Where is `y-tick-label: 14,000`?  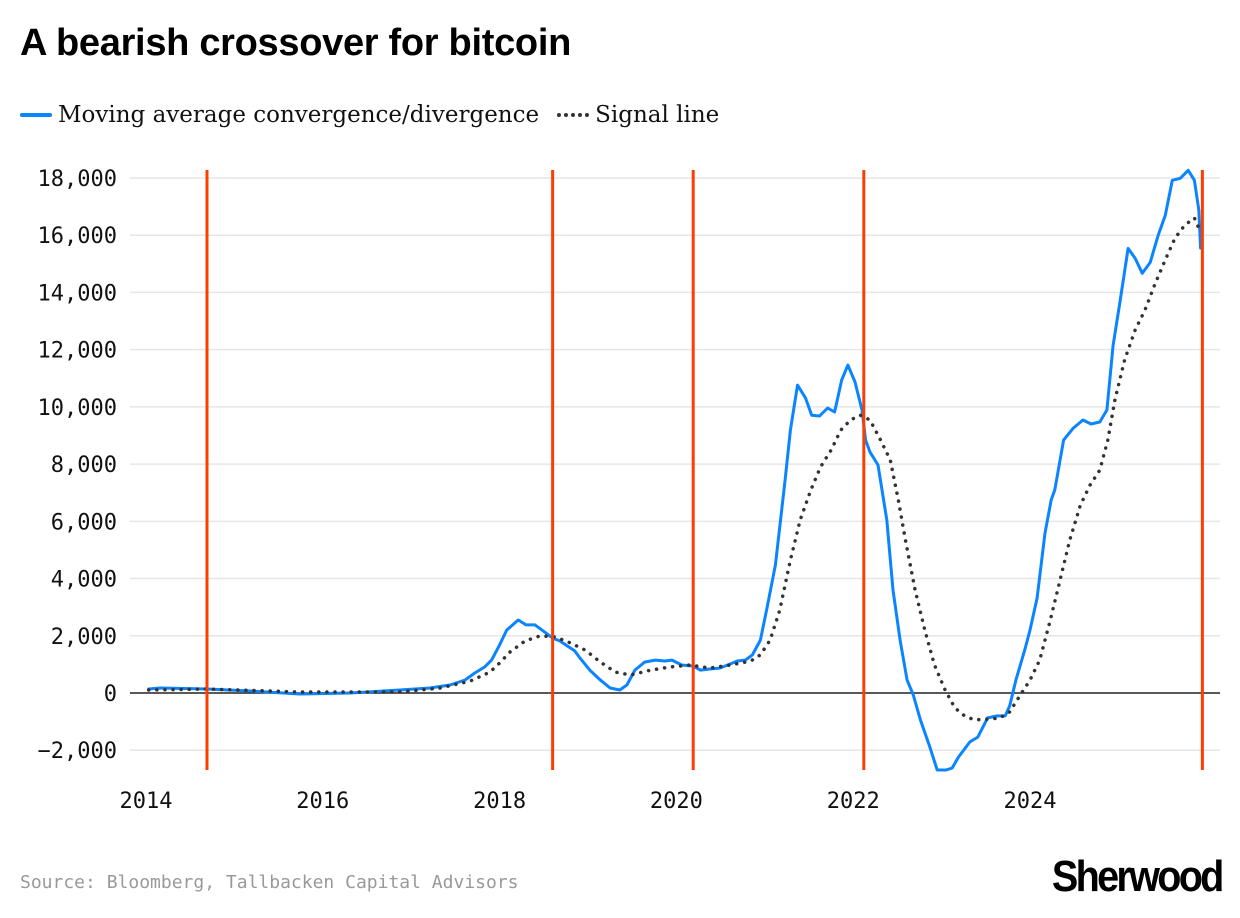
y-tick-label: 14,000 is located at coordinates (77, 293).